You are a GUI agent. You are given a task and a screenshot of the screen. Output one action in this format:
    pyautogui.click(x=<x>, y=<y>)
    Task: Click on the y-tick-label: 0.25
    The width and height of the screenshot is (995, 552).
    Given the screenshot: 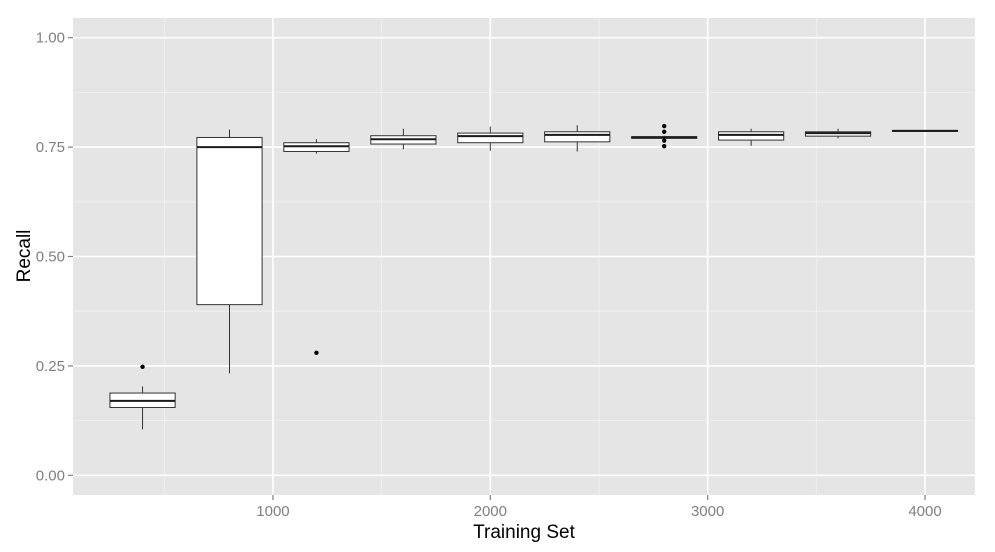 What is the action you would take?
    pyautogui.click(x=50, y=366)
    